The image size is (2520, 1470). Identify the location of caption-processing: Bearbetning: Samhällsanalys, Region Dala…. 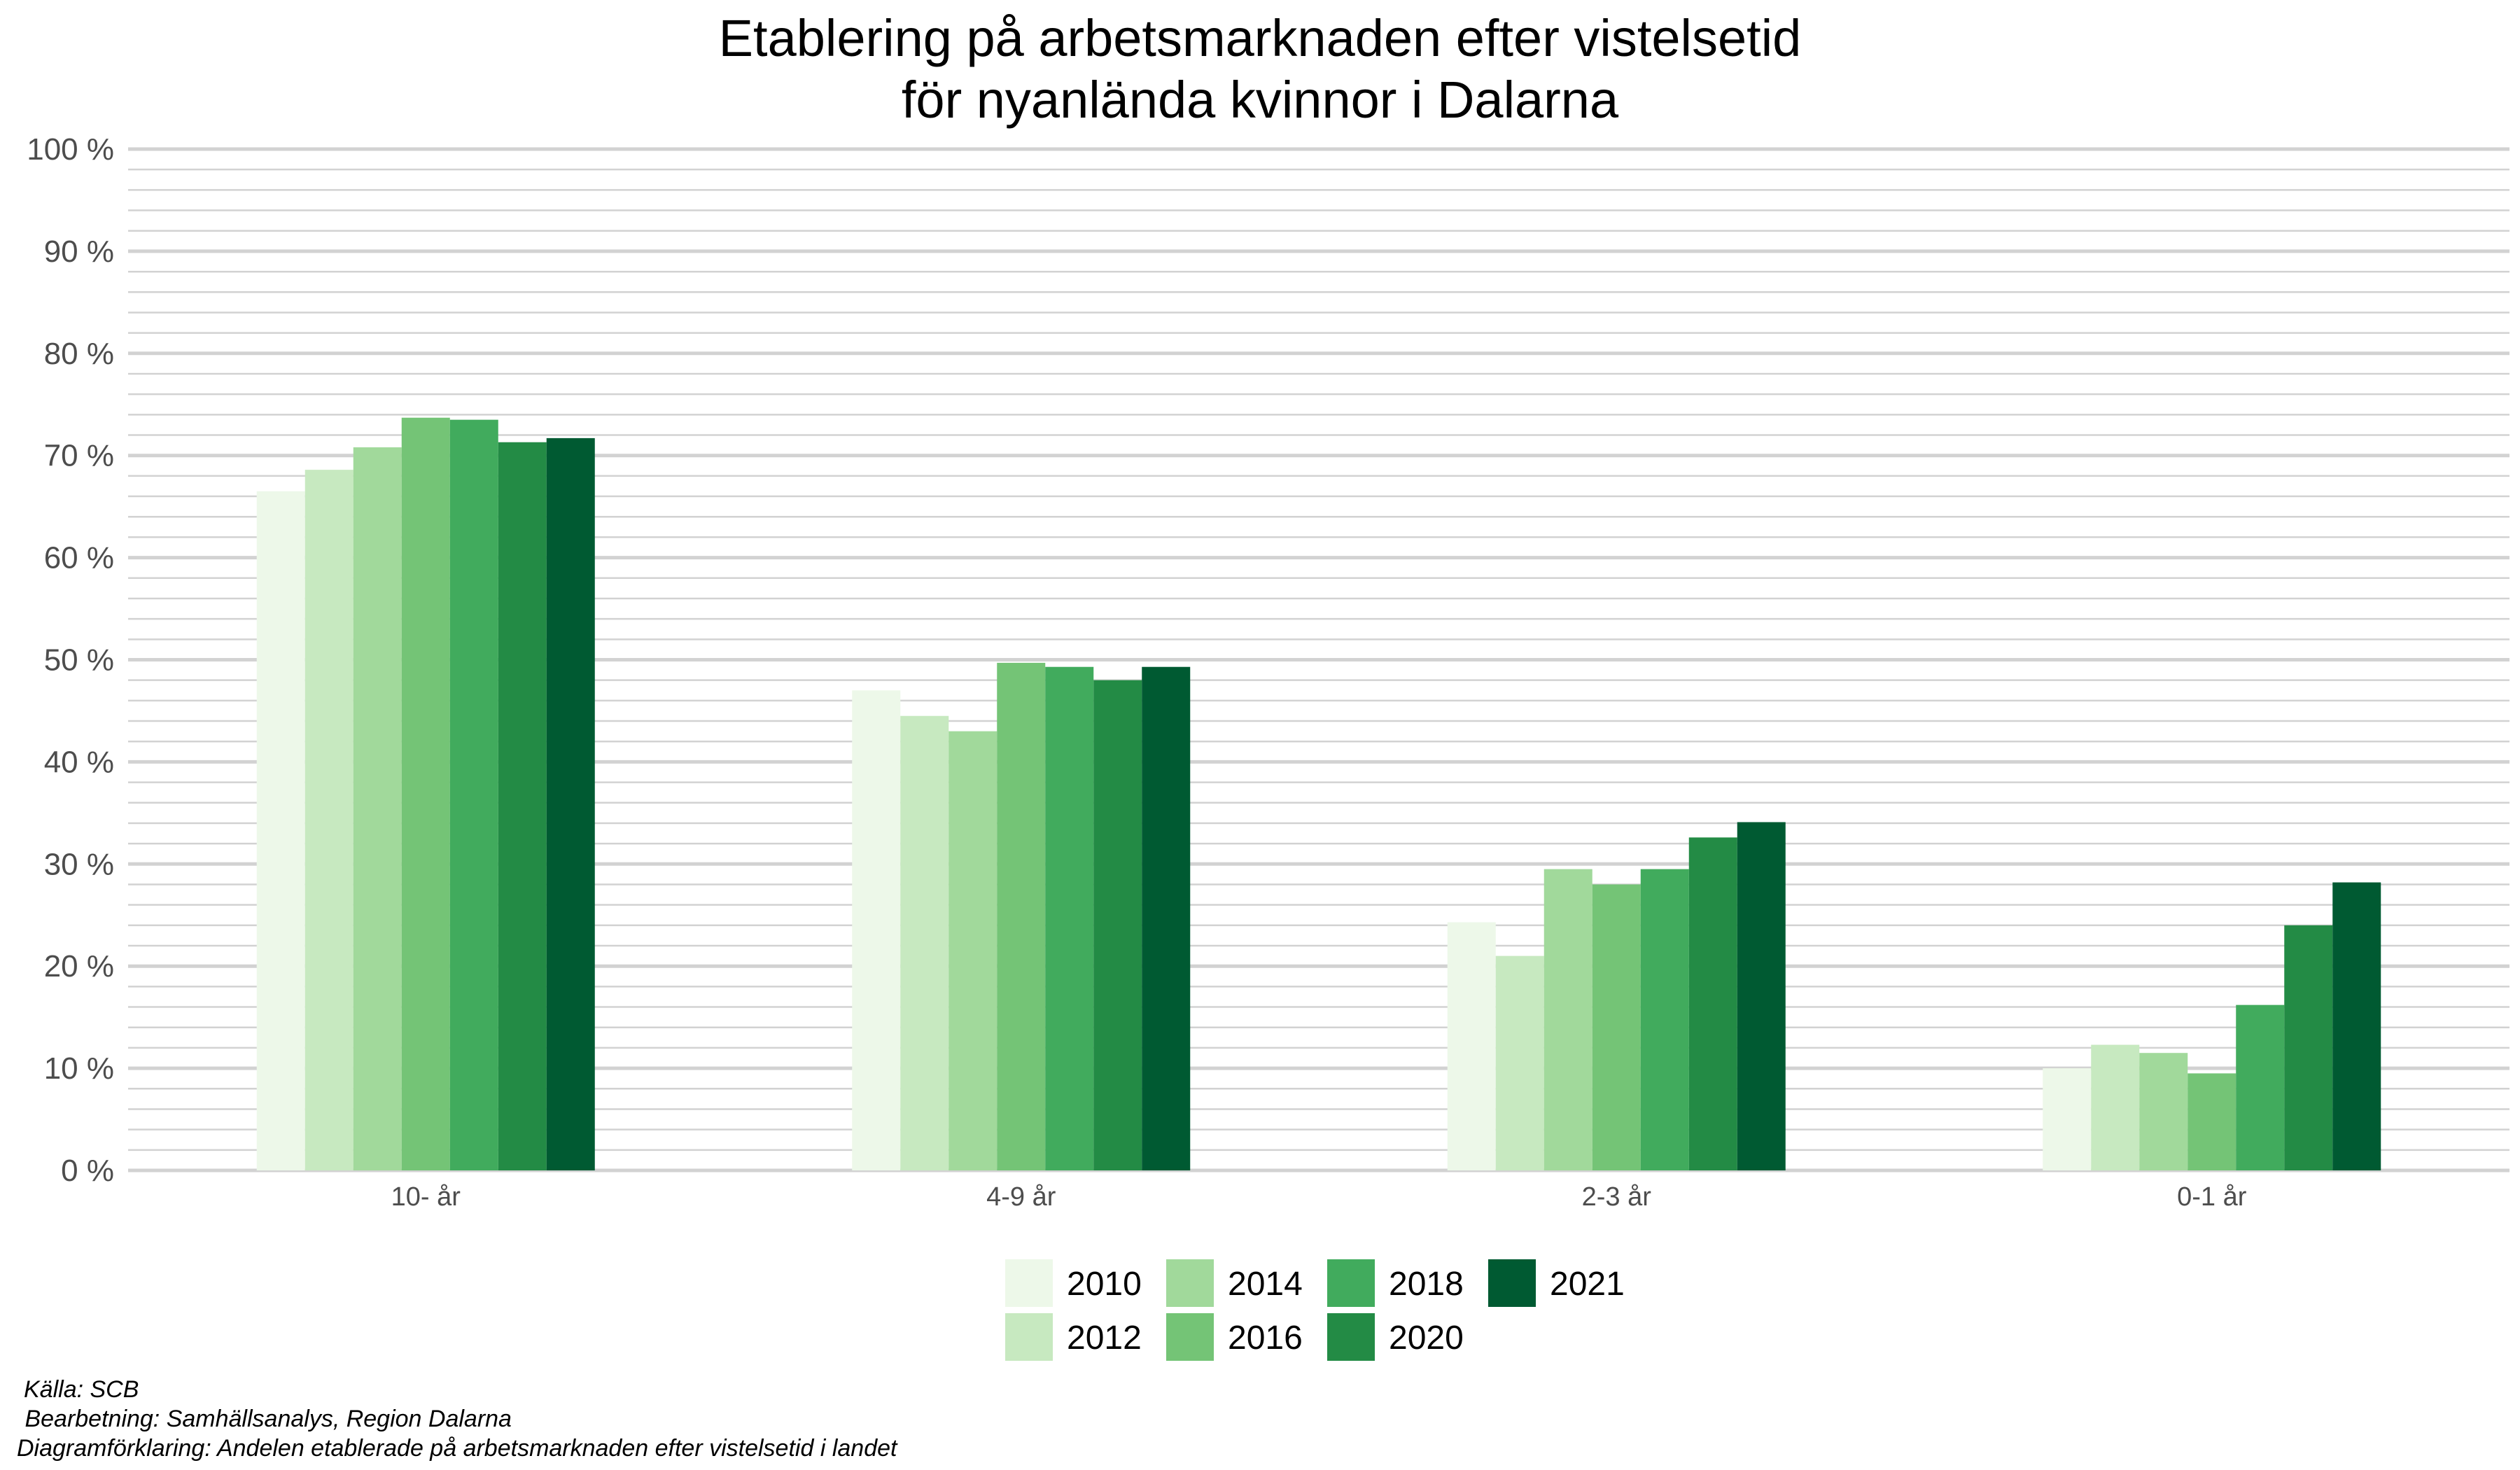
(265, 1419).